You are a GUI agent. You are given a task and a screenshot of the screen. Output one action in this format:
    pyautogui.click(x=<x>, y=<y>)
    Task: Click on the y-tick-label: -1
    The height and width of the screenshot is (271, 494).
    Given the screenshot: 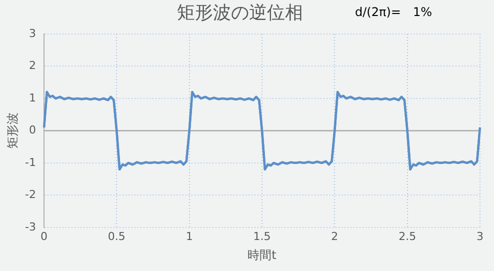 What is the action you would take?
    pyautogui.click(x=30, y=162)
    